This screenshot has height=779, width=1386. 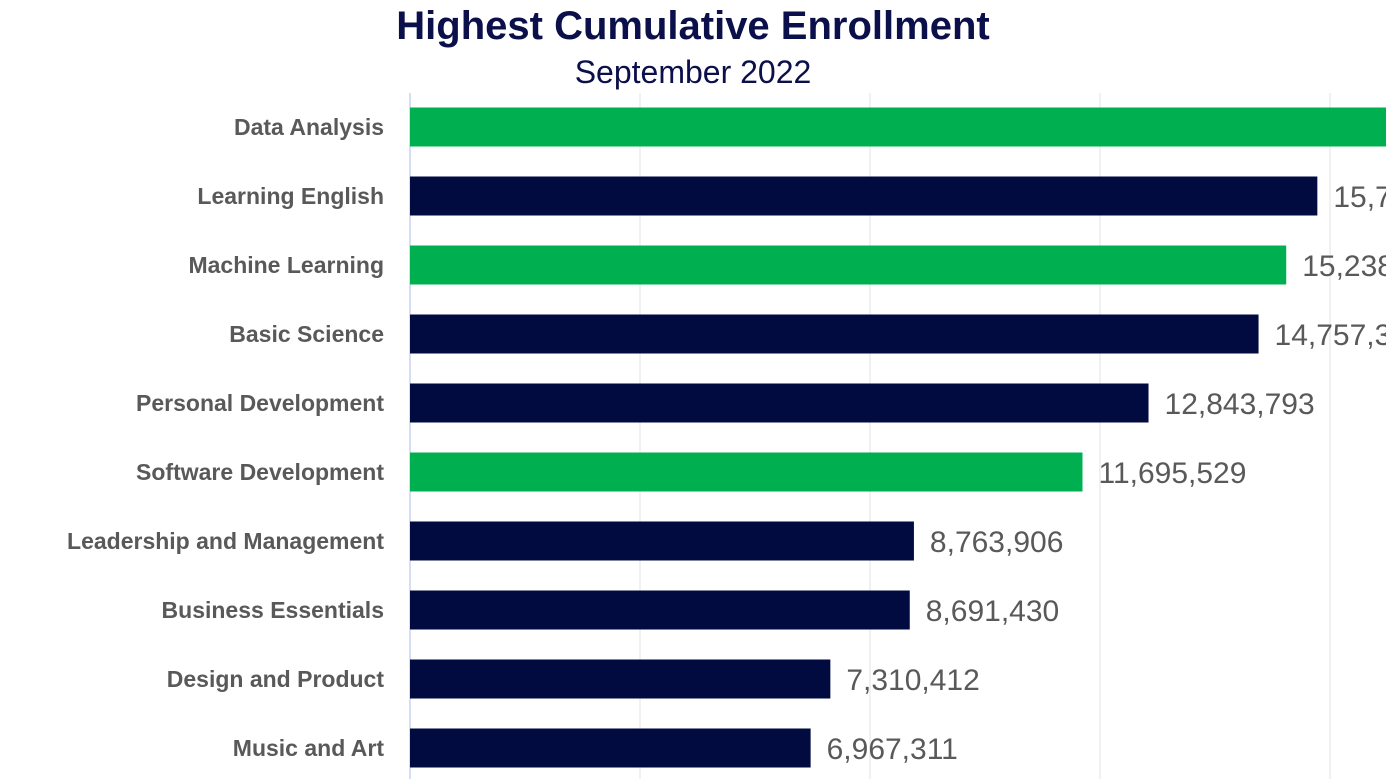 I want to click on chart-subtitle: September 2022, so click(x=693, y=72).